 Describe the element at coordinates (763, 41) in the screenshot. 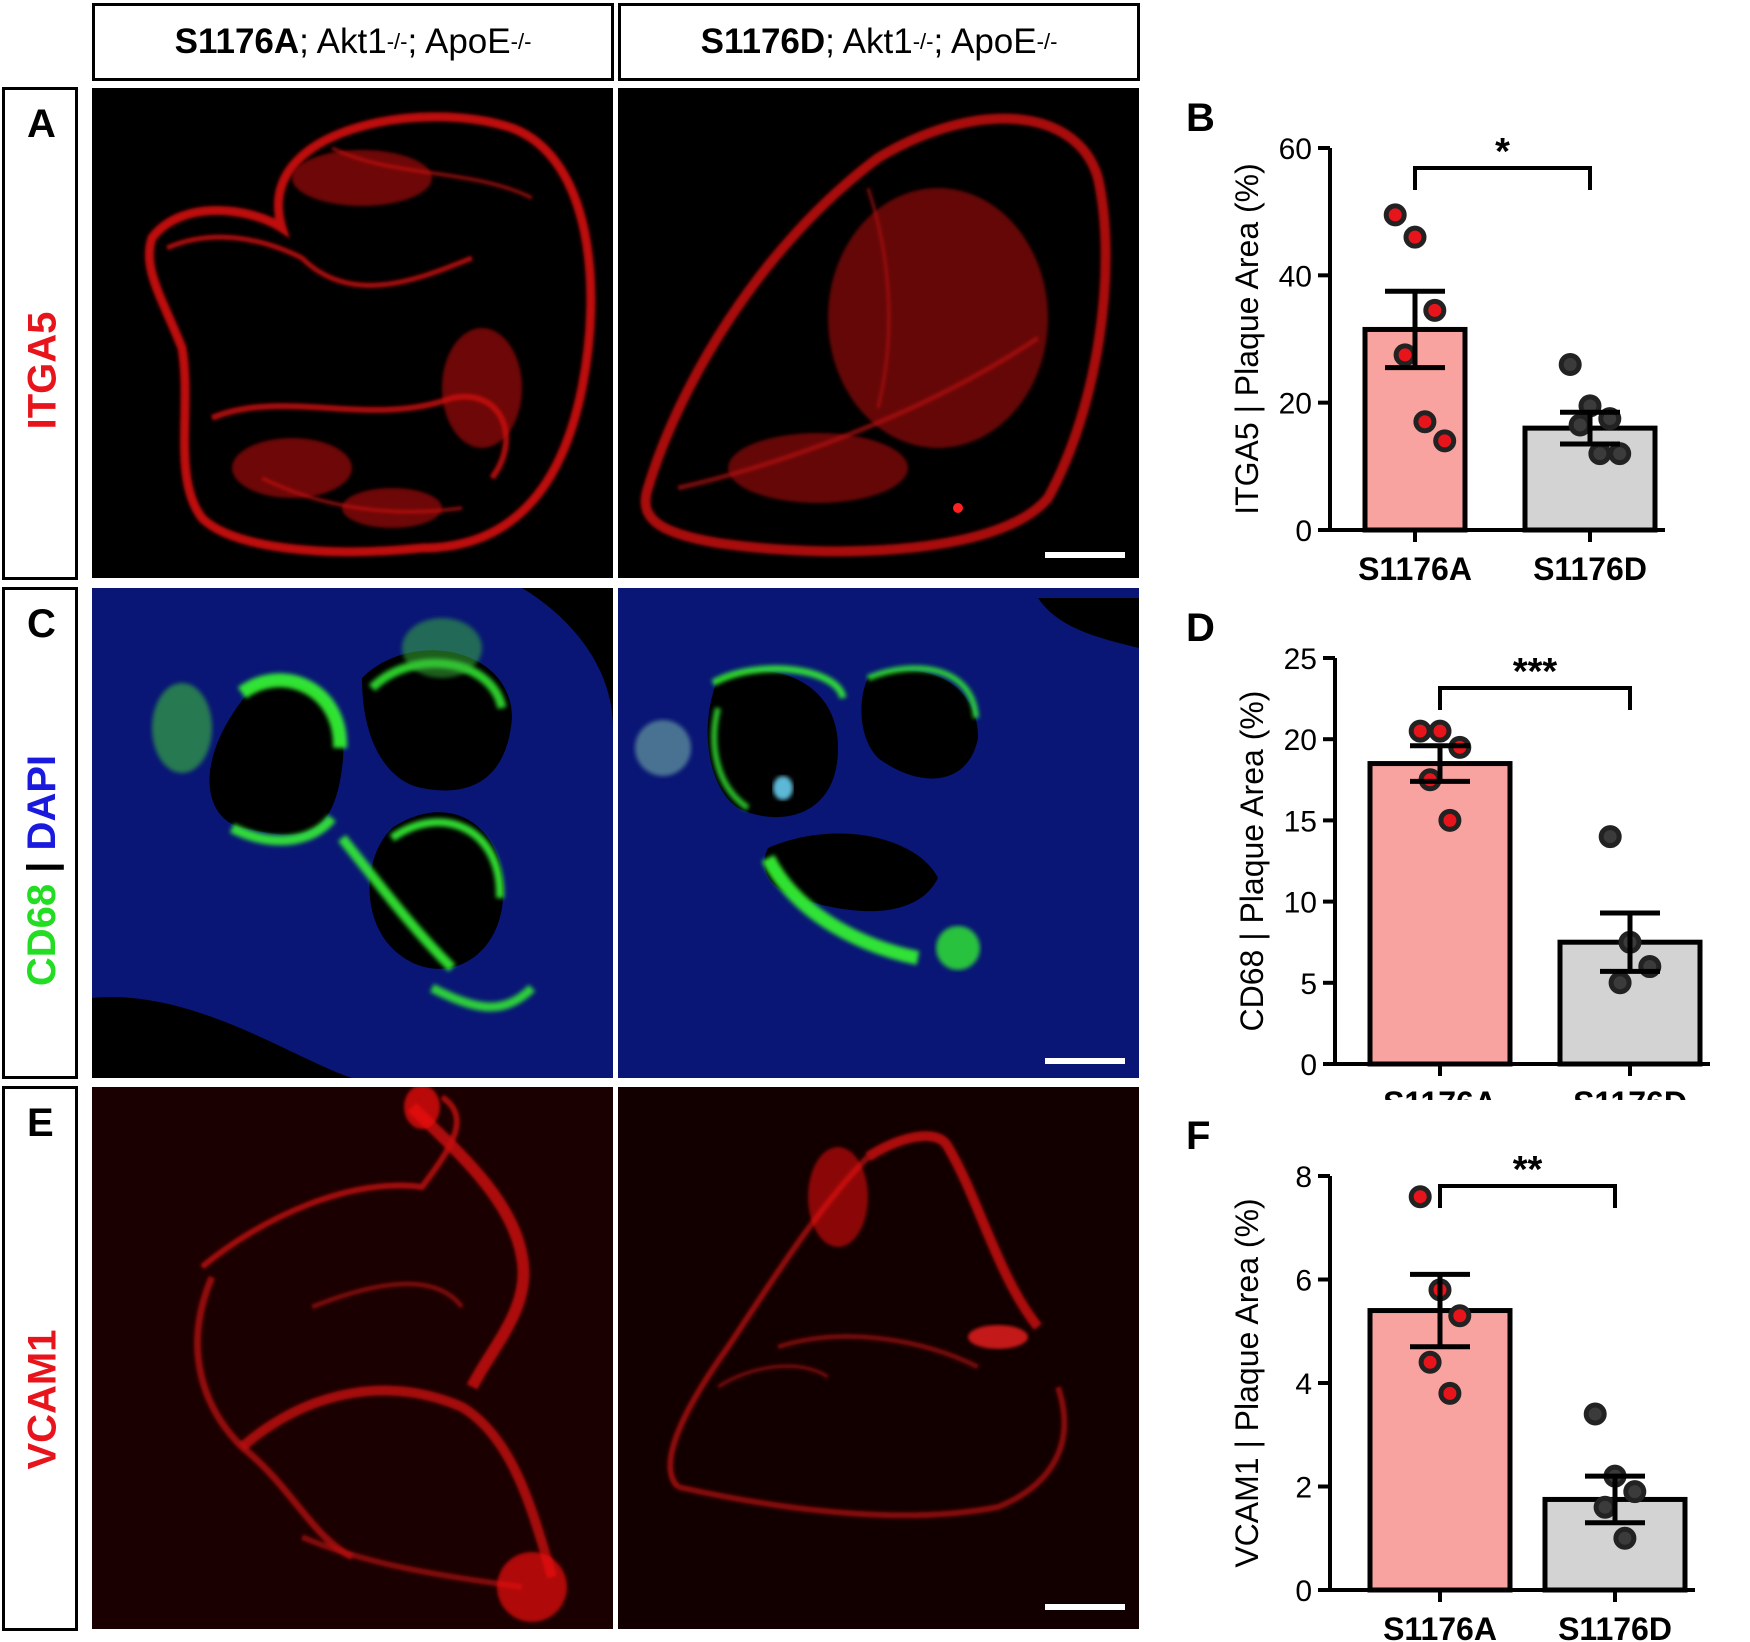

I see `column-header-genotype: S1176D` at that location.